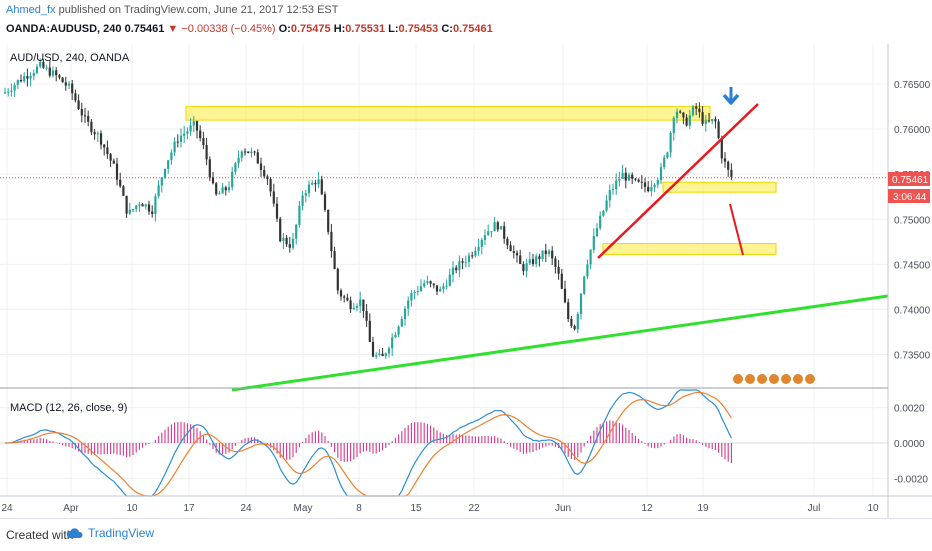 This screenshot has width=932, height=551. I want to click on time-tick-label: Jun, so click(563, 508).